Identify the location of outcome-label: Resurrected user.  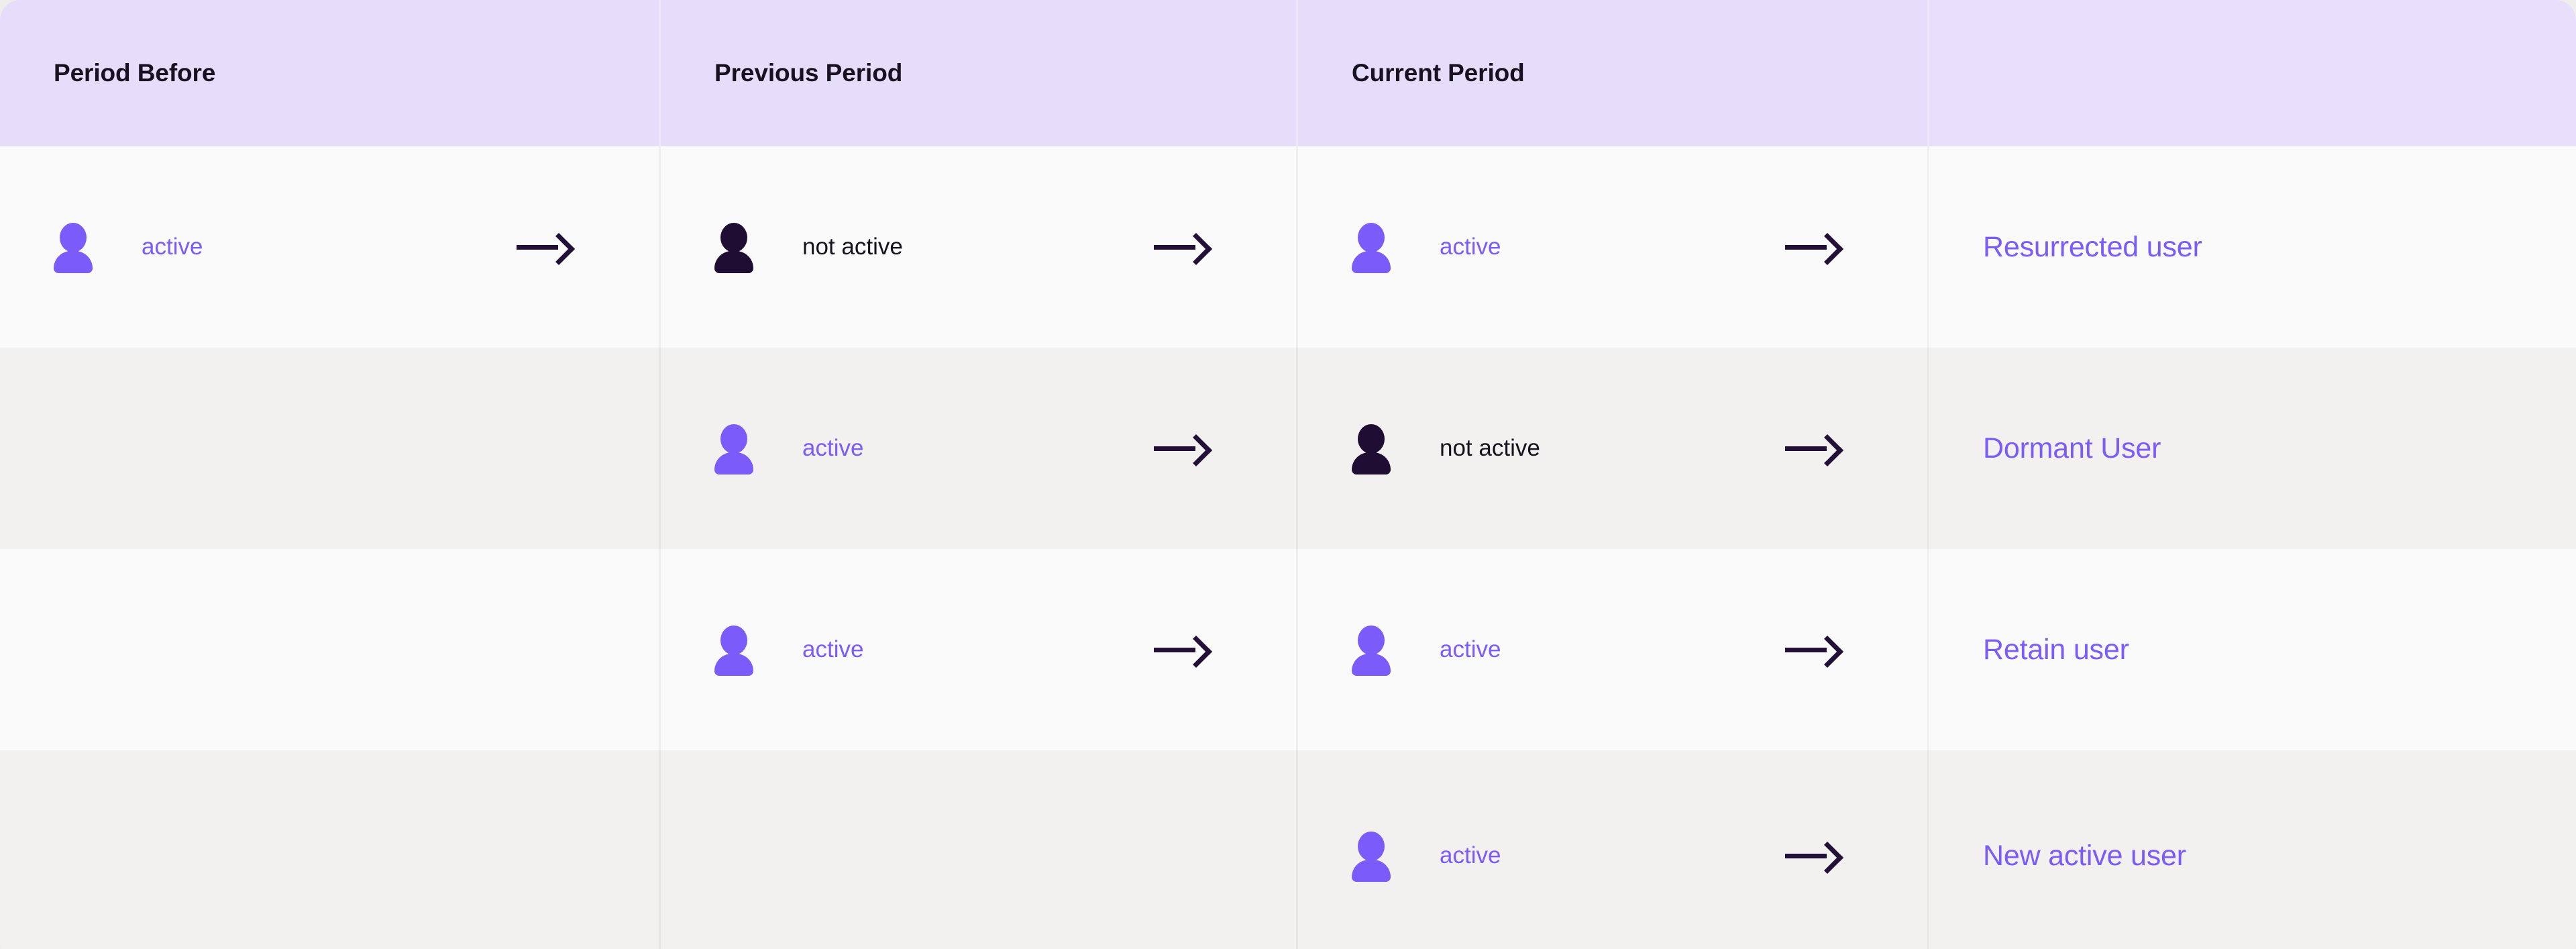
(2092, 246).